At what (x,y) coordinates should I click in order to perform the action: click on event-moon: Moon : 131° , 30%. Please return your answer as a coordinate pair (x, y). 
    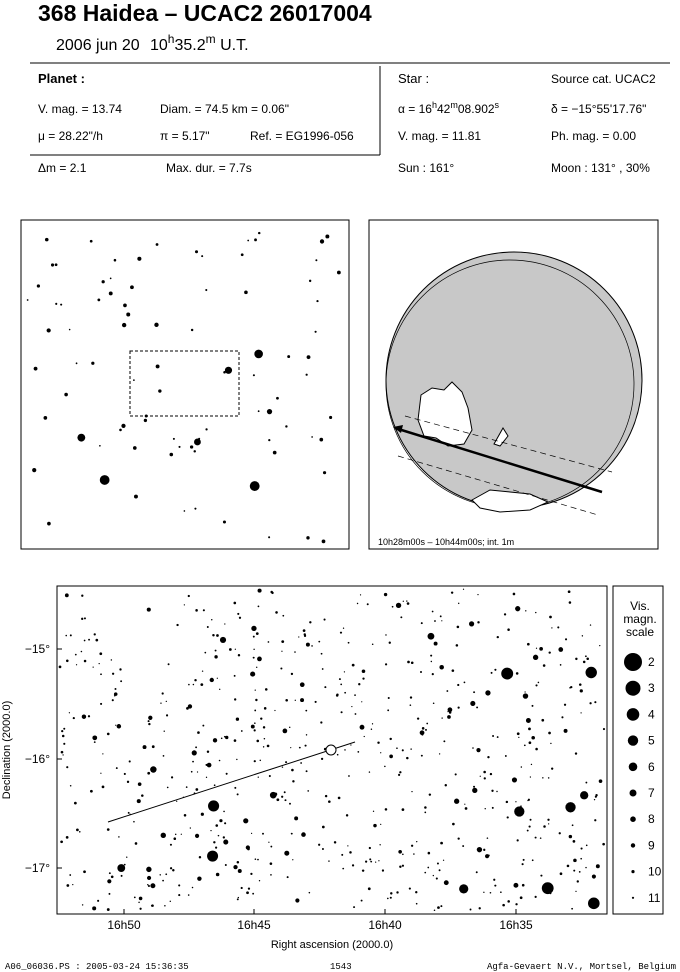
    Looking at the image, I should click on (600, 168).